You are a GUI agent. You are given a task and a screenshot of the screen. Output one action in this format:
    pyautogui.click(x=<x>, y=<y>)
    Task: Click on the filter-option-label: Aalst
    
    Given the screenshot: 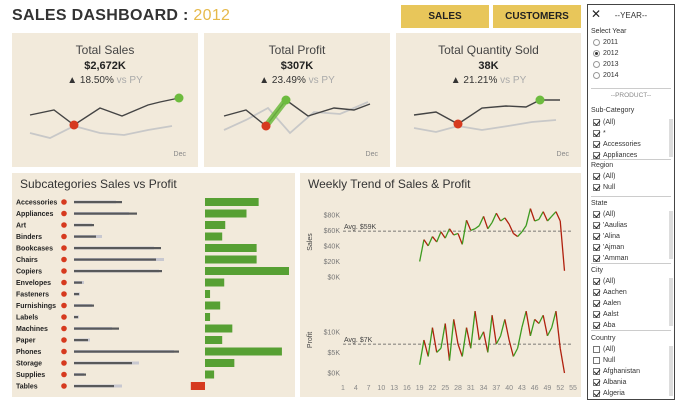 What is the action you would take?
    pyautogui.click(x=611, y=314)
    